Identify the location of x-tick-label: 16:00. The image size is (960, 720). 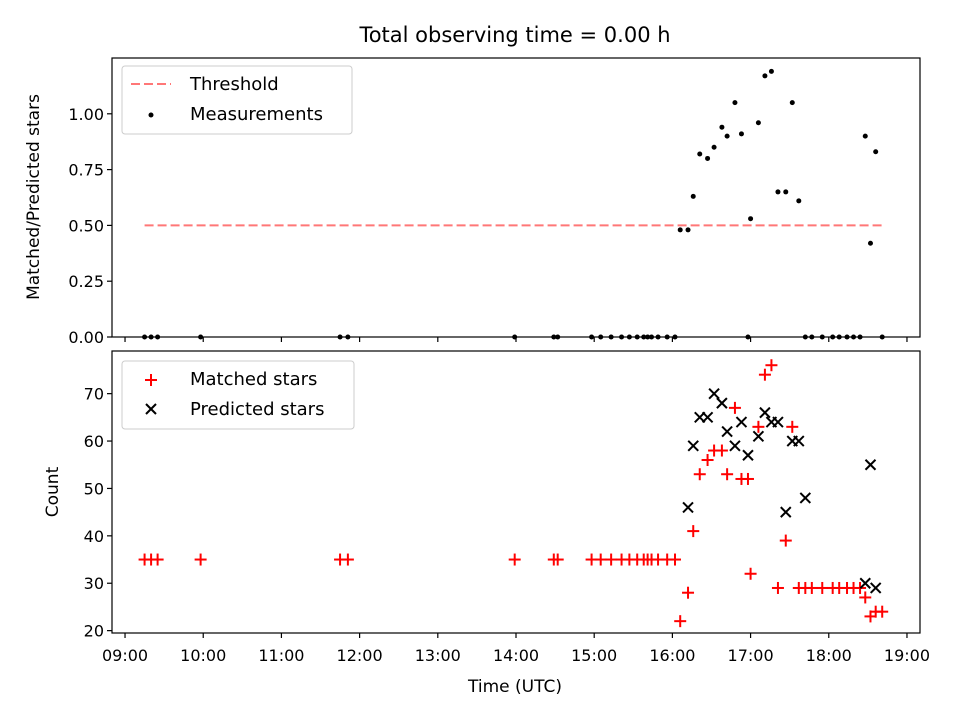
(672, 655).